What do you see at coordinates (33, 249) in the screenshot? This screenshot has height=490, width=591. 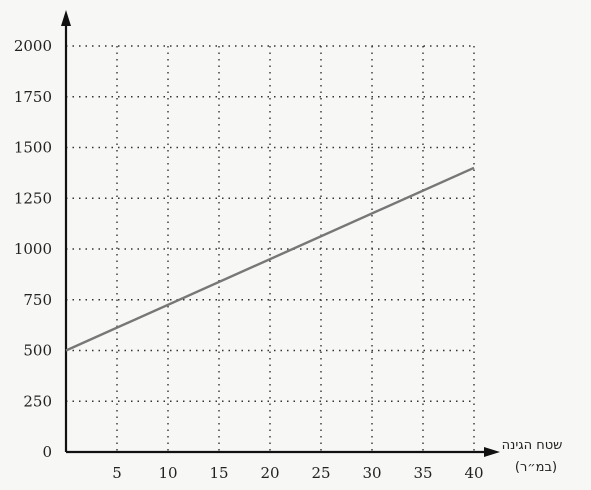 I see `y-tick-label-1000: 1000` at bounding box center [33, 249].